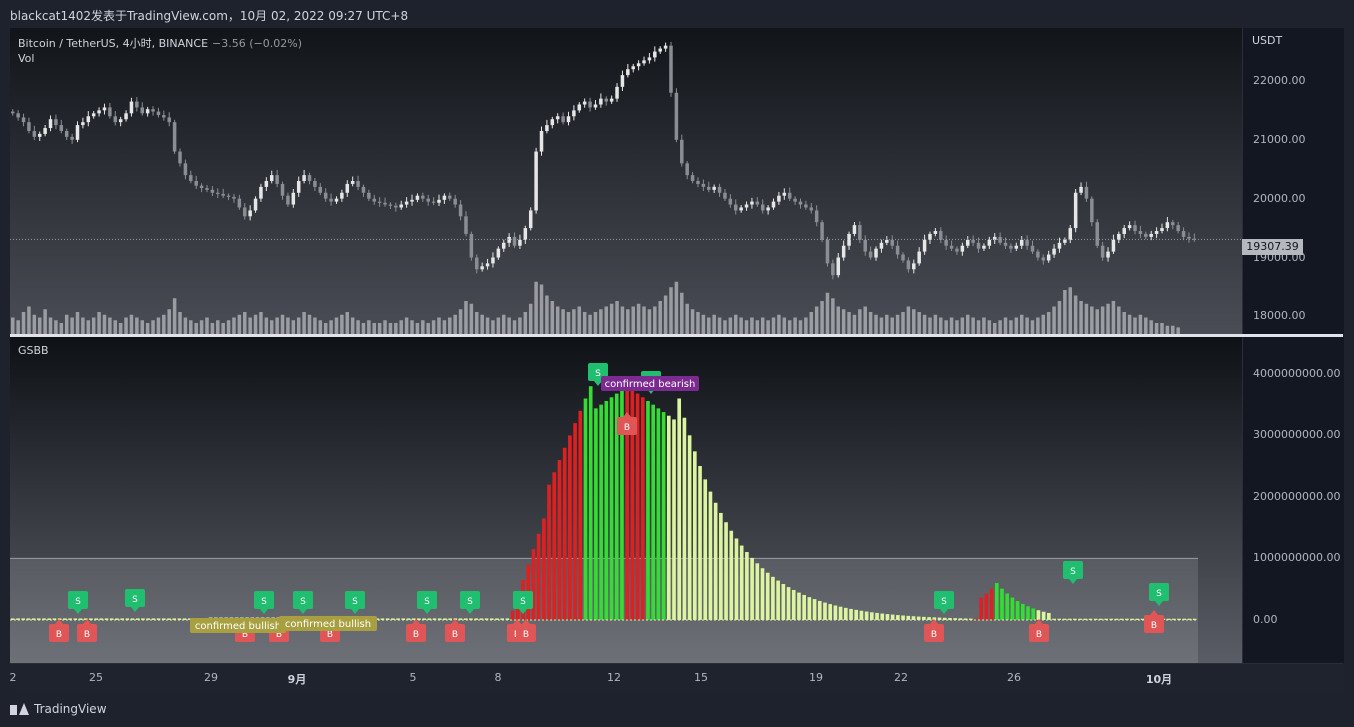 This screenshot has width=1354, height=727. Describe the element at coordinates (676, 335) in the screenshot. I see `pane-separator` at that location.